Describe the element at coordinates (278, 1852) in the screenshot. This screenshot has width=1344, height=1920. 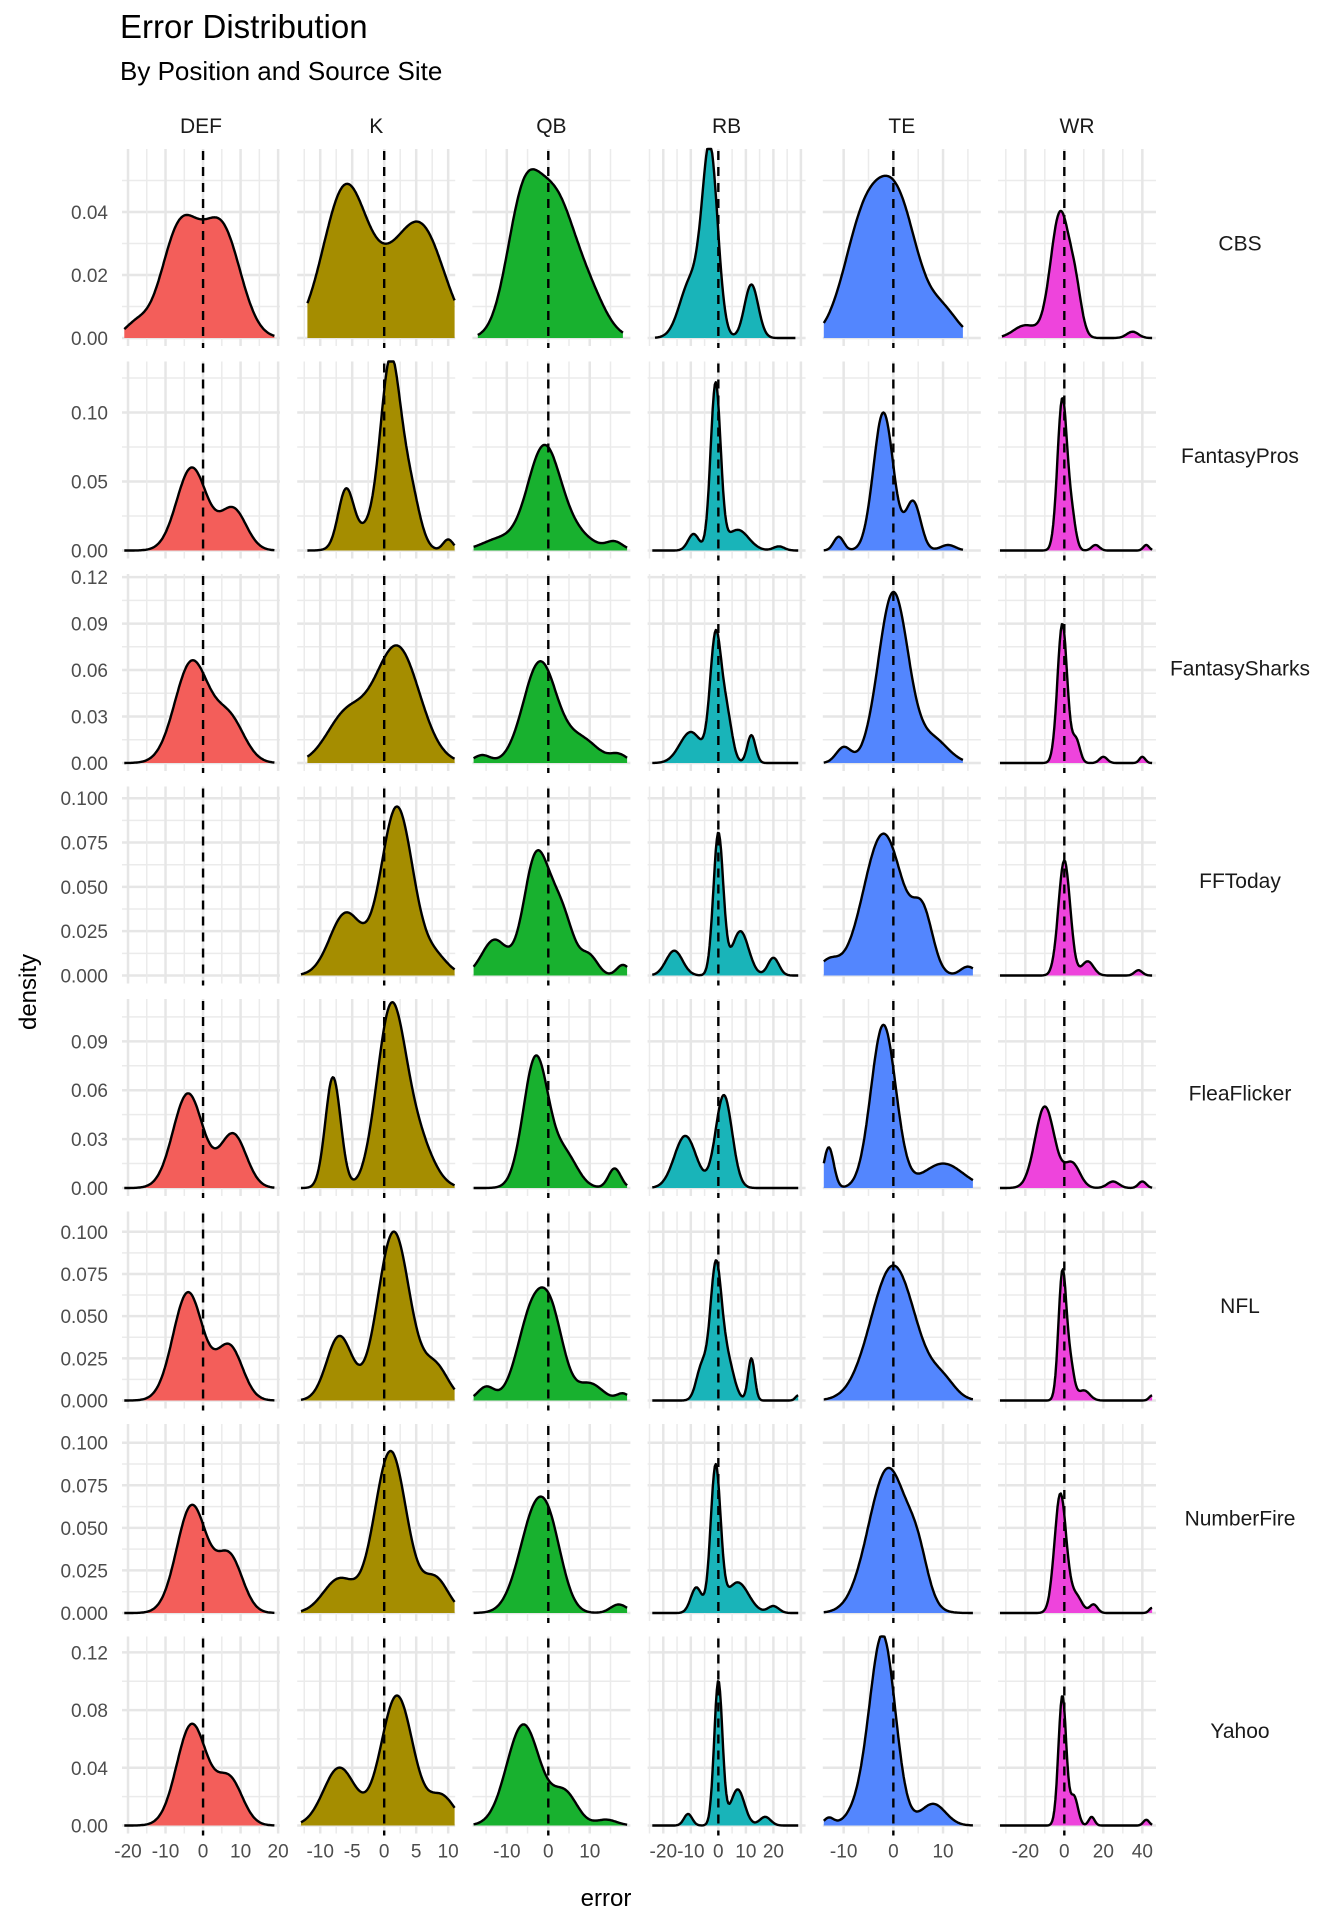
I see `x-tick-label: 20` at that location.